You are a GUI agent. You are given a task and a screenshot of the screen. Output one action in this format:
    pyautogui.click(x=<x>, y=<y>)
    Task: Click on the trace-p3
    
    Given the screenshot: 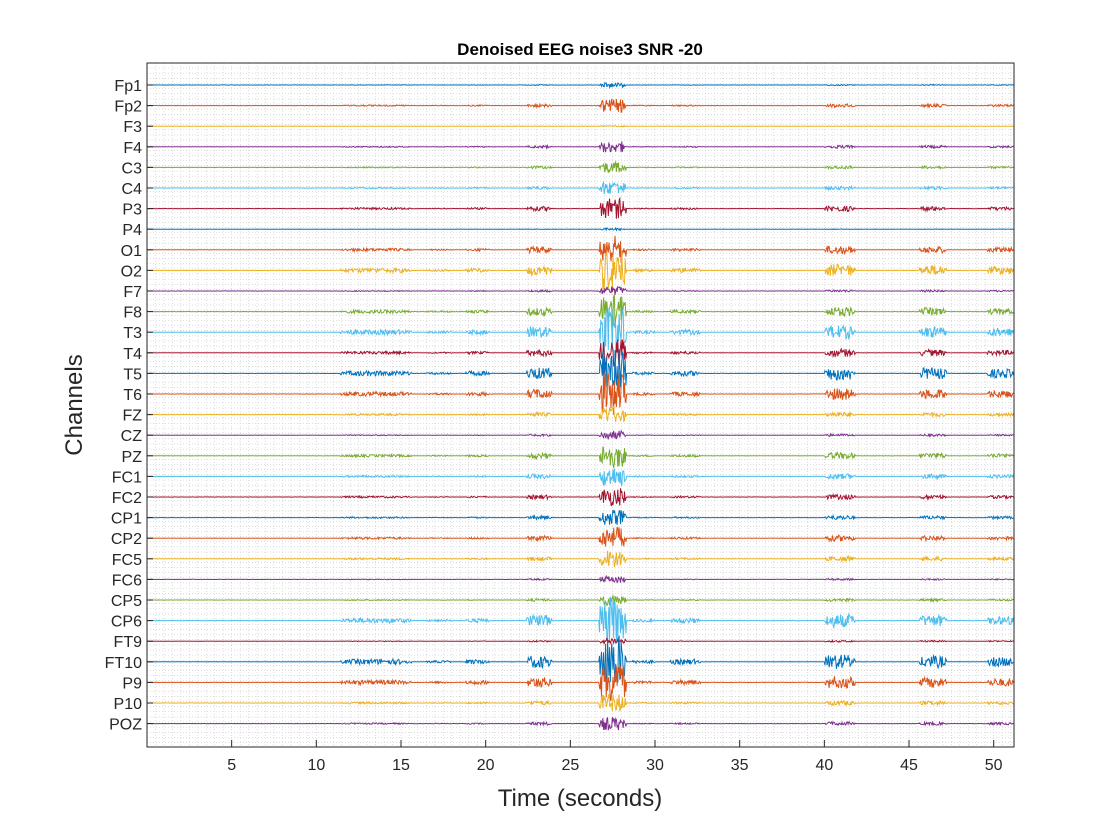 What is the action you would take?
    pyautogui.click(x=581, y=207)
    